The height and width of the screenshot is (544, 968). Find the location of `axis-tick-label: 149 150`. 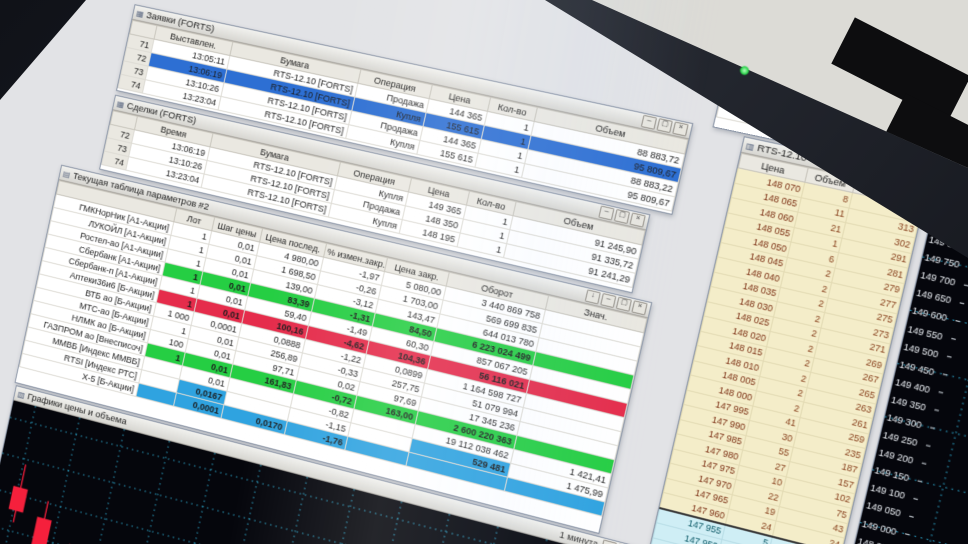

axis-tick-label: 149 150 is located at coordinates (891, 474).